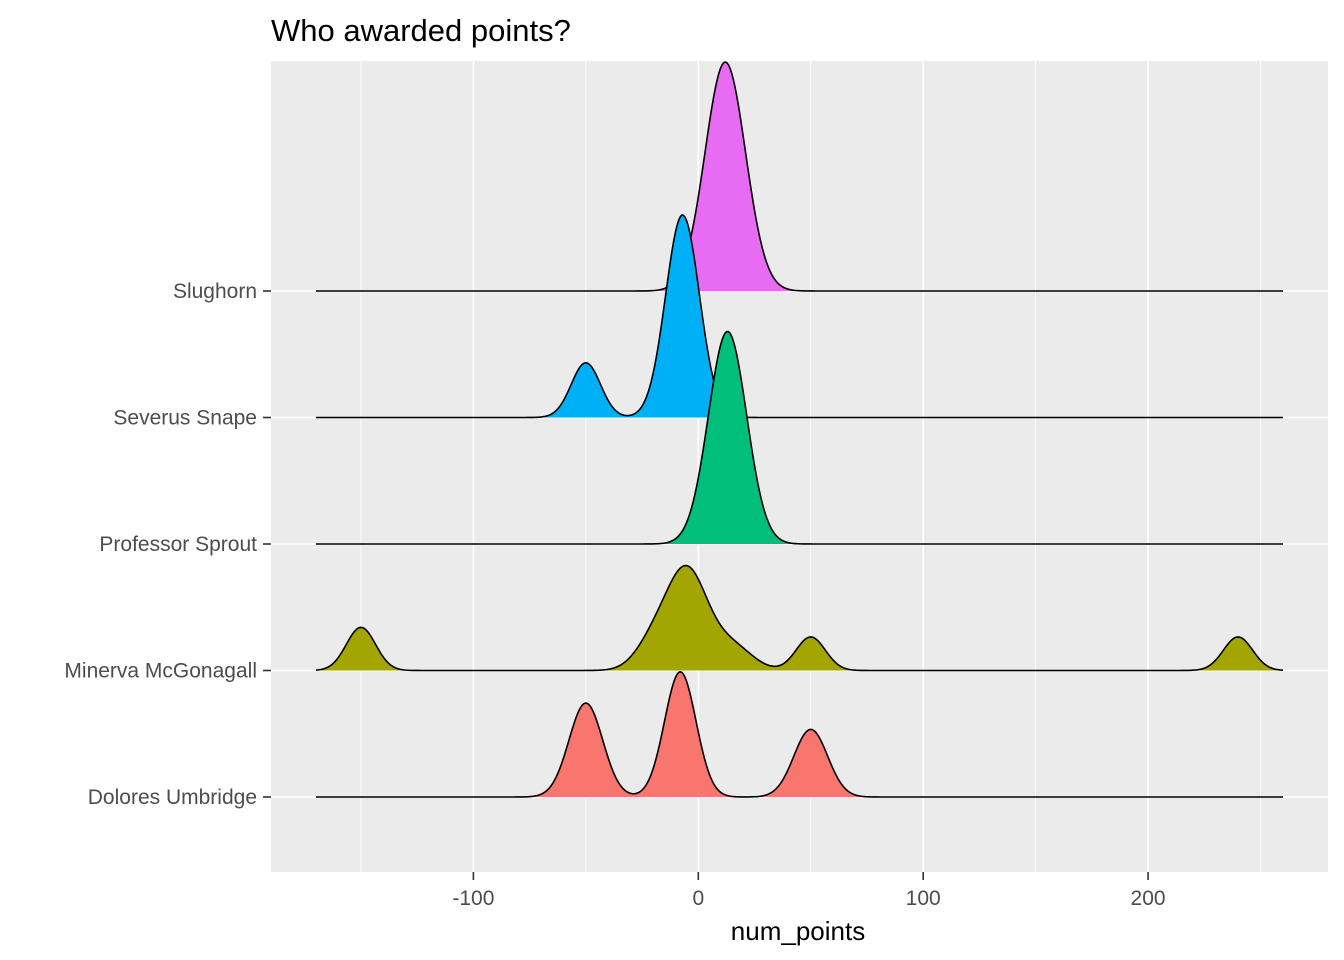 This screenshot has width=1344, height=960. Describe the element at coordinates (473, 898) in the screenshot. I see `x-tick-label: -100` at that location.